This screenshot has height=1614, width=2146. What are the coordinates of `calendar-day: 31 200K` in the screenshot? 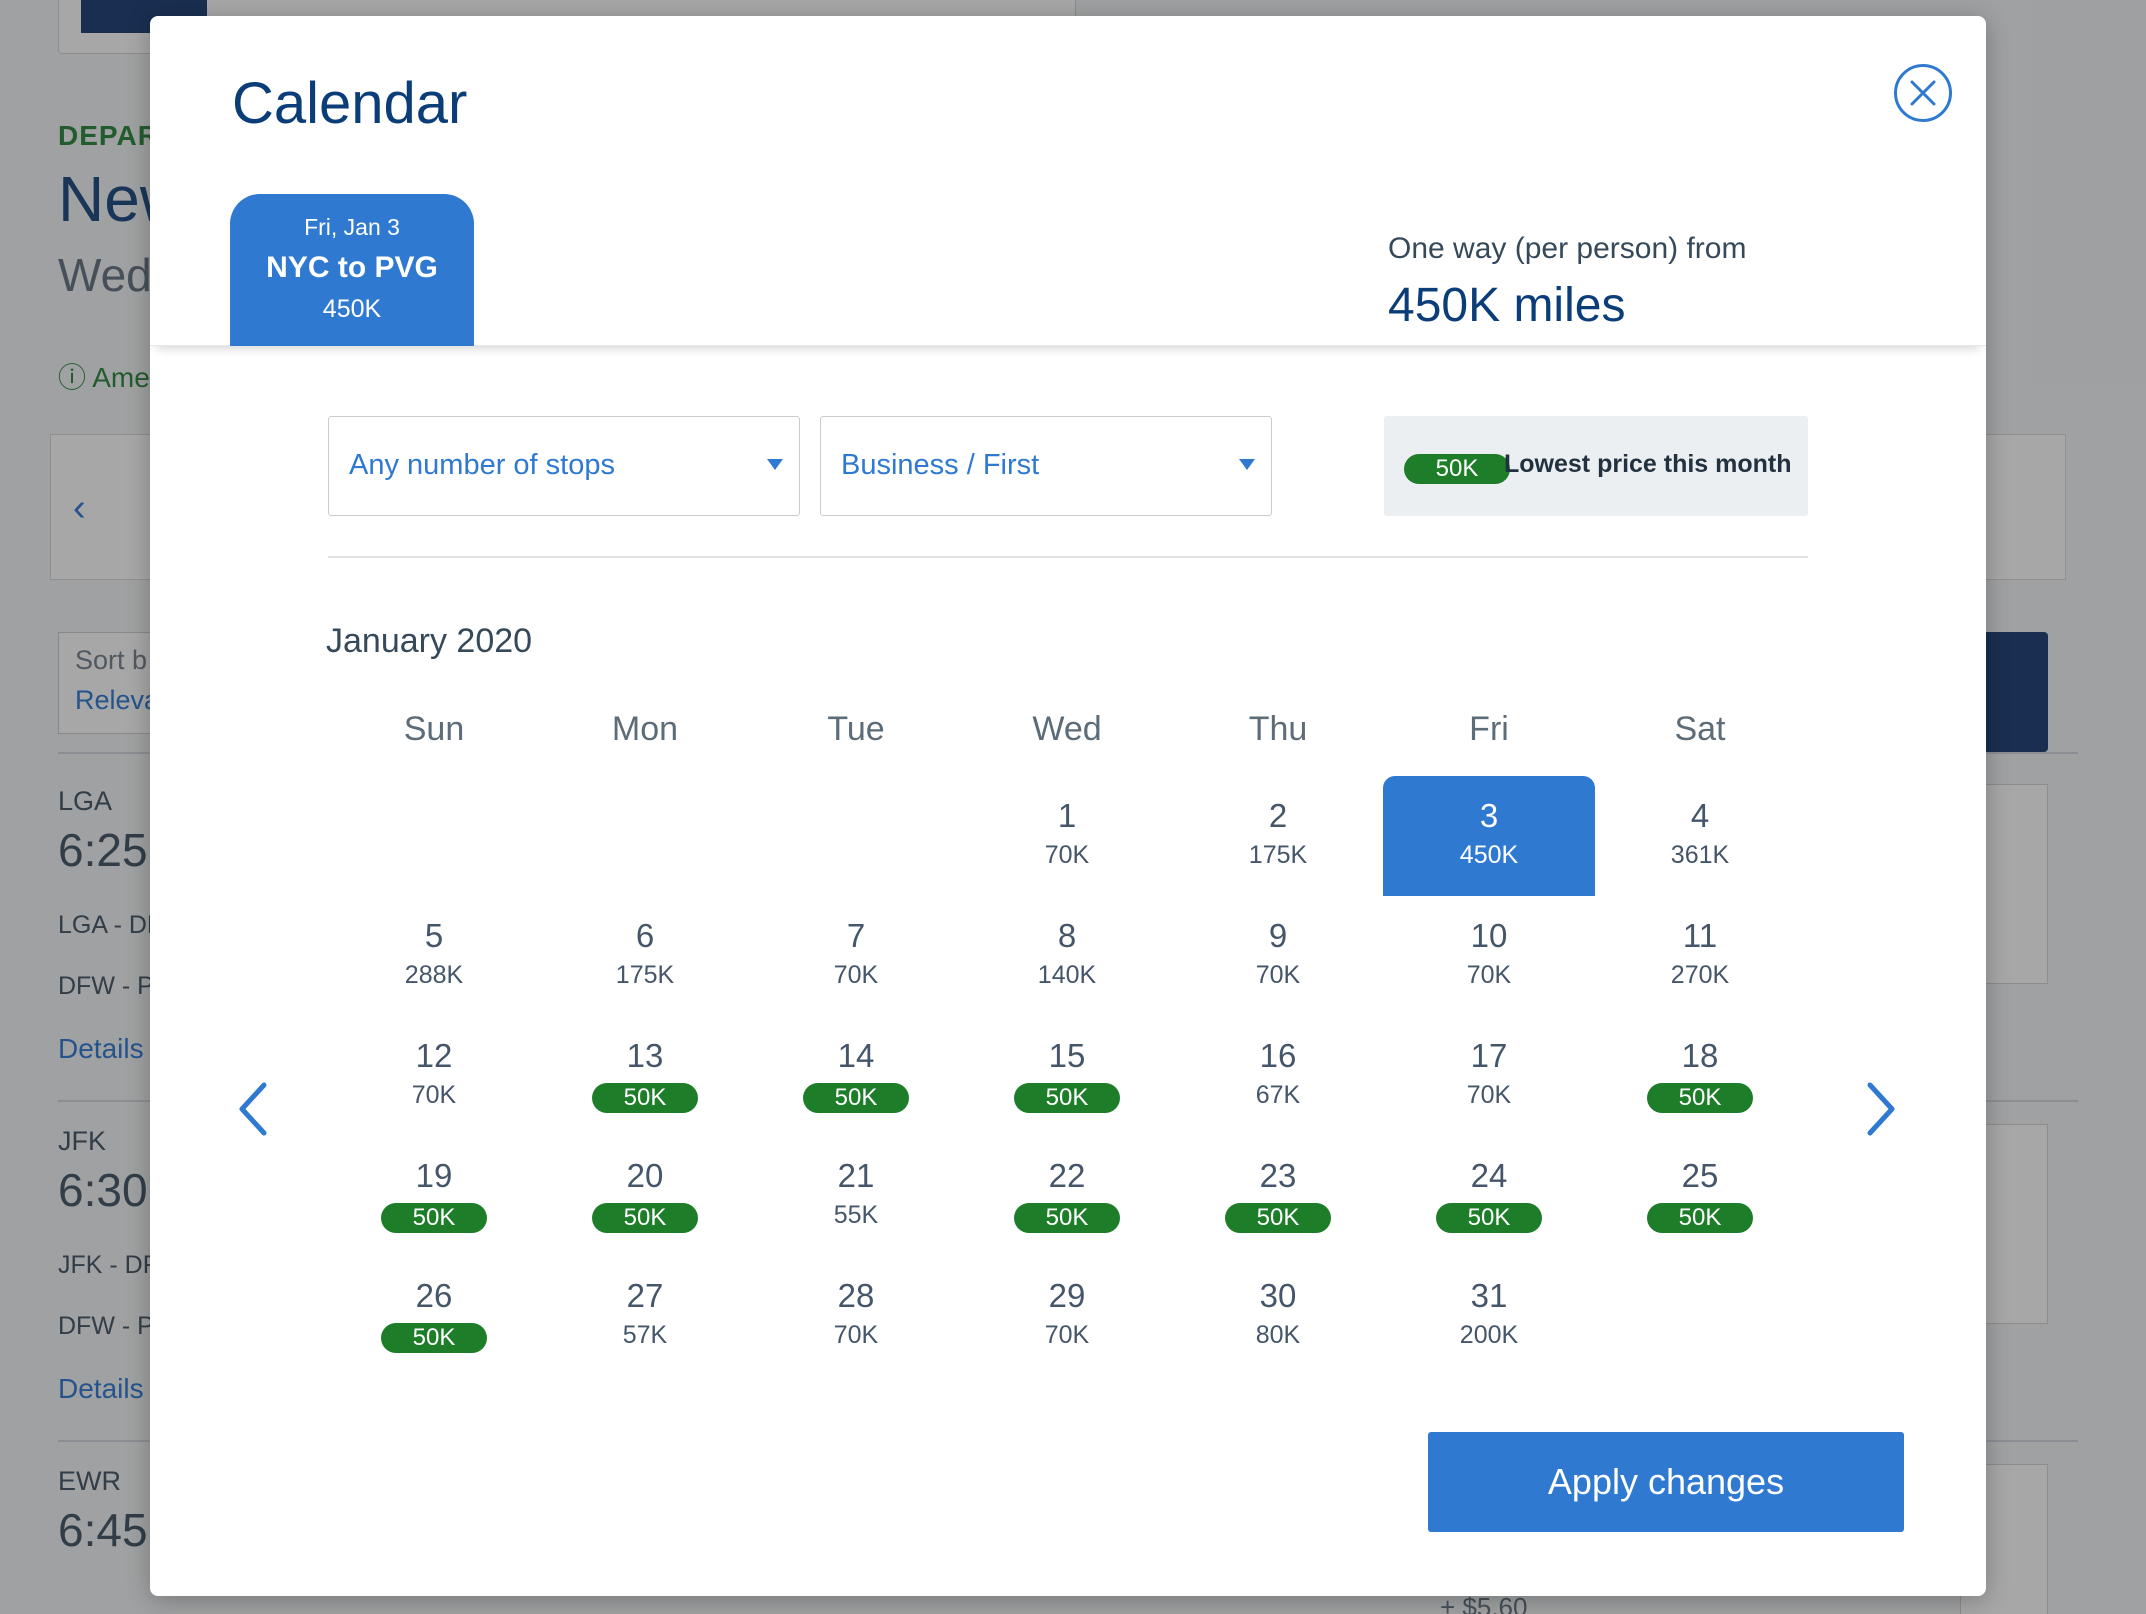 It's located at (1489, 1316).